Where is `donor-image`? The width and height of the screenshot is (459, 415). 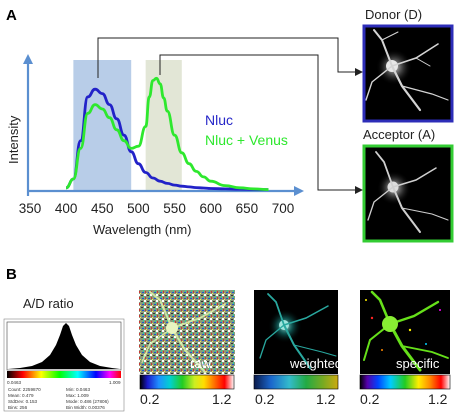 donor-image is located at coordinates (408, 73).